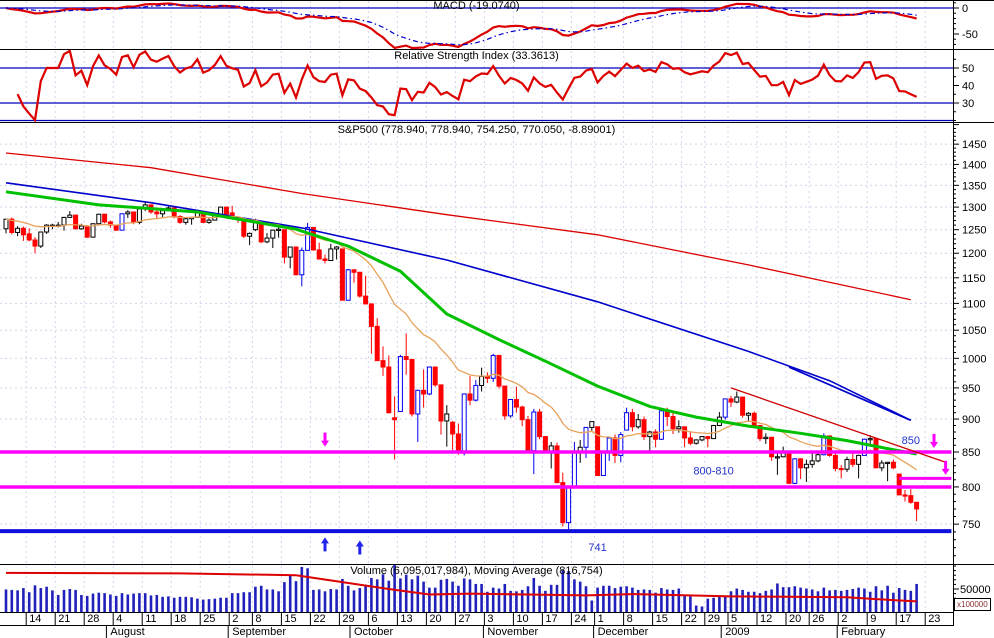 The width and height of the screenshot is (994, 638). I want to click on svg-text: 1400, so click(974, 165).